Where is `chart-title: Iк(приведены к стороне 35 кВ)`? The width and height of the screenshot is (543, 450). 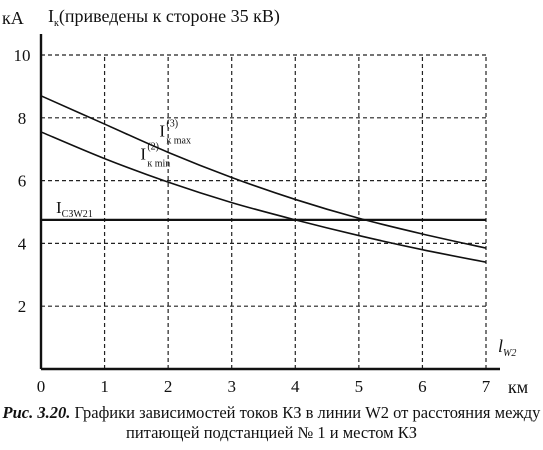 chart-title: Iк(приведены к стороне 35 кВ) is located at coordinates (164, 17).